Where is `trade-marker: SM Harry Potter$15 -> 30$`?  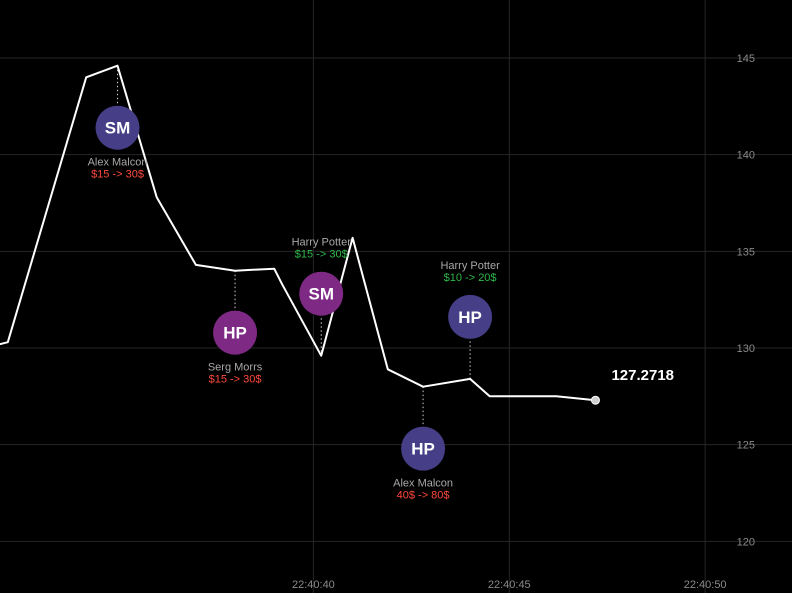
trade-marker: SM Harry Potter$15 -> 30$ is located at coordinates (322, 276).